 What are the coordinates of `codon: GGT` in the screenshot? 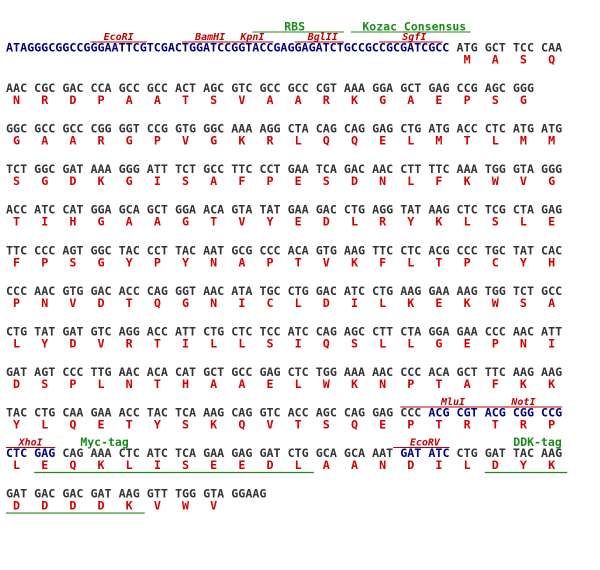 It's located at (185, 291).